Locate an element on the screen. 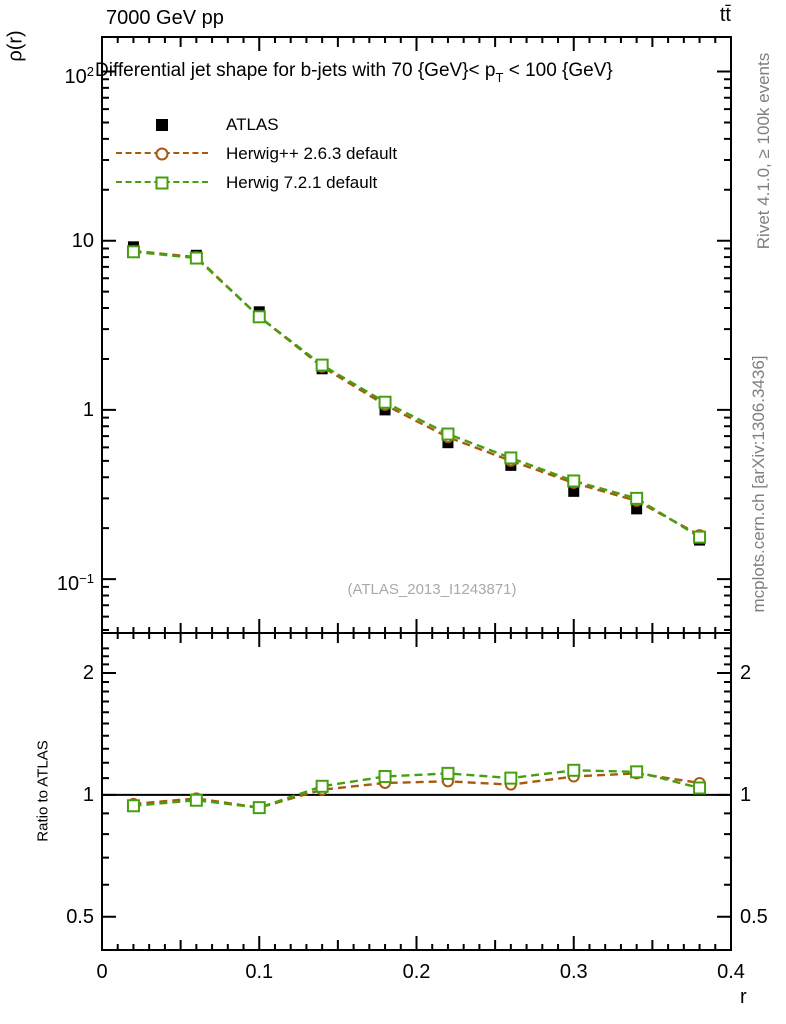  legend-entry: Herwig++ 2.6.3 default is located at coordinates (256, 153).